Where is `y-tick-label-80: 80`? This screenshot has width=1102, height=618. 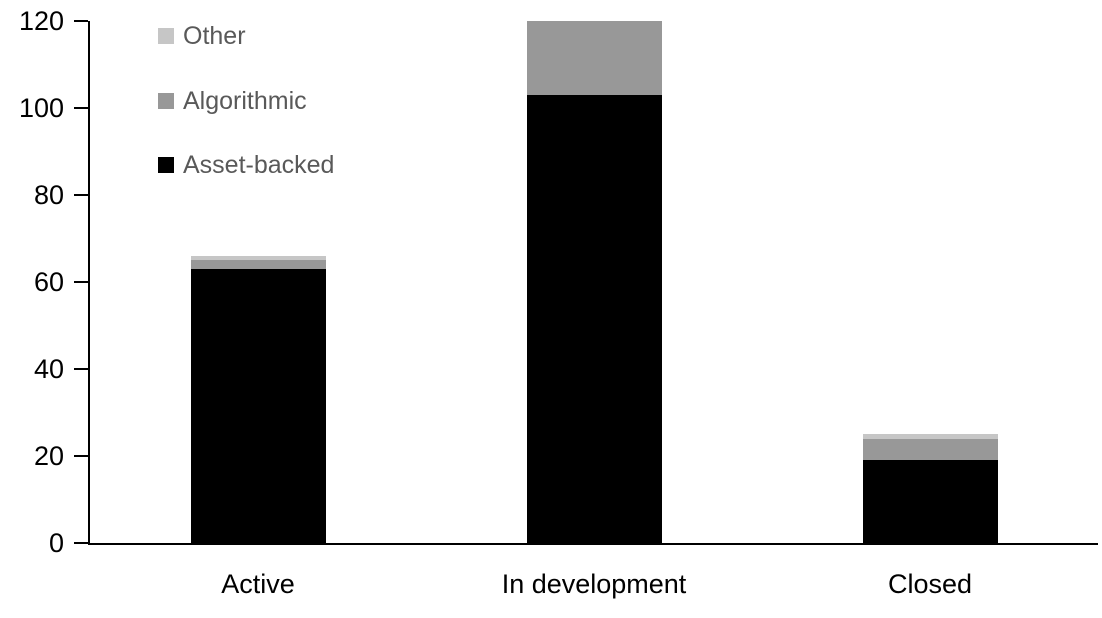 y-tick-label-80: 80 is located at coordinates (48, 195).